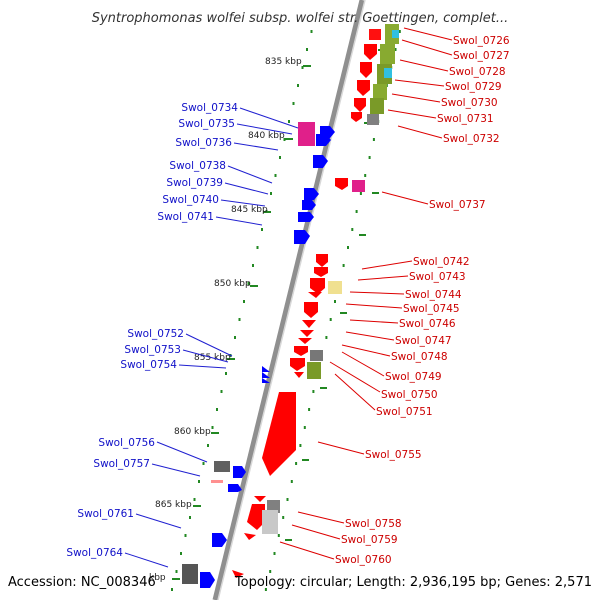 The width and height of the screenshot is (600, 600). I want to click on gene-swol-0756-b, so click(239, 472).